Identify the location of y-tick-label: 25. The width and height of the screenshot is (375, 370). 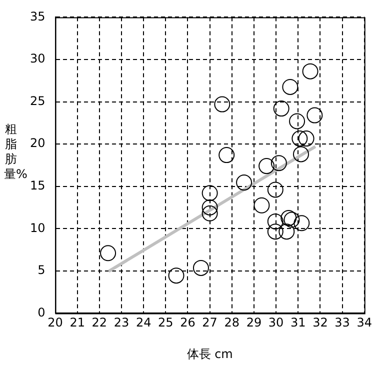
(38, 101).